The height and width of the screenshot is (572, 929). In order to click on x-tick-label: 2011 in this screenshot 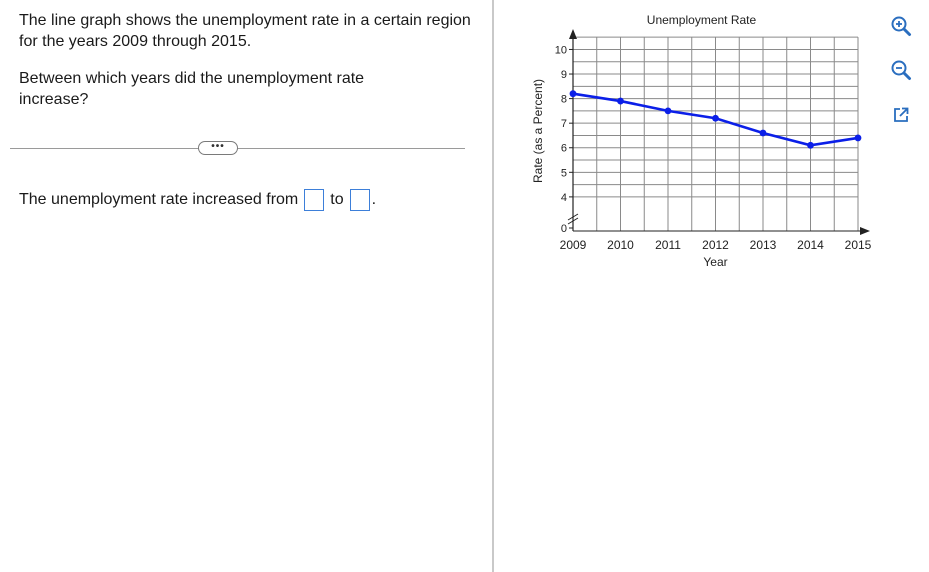, I will do `click(668, 245)`.